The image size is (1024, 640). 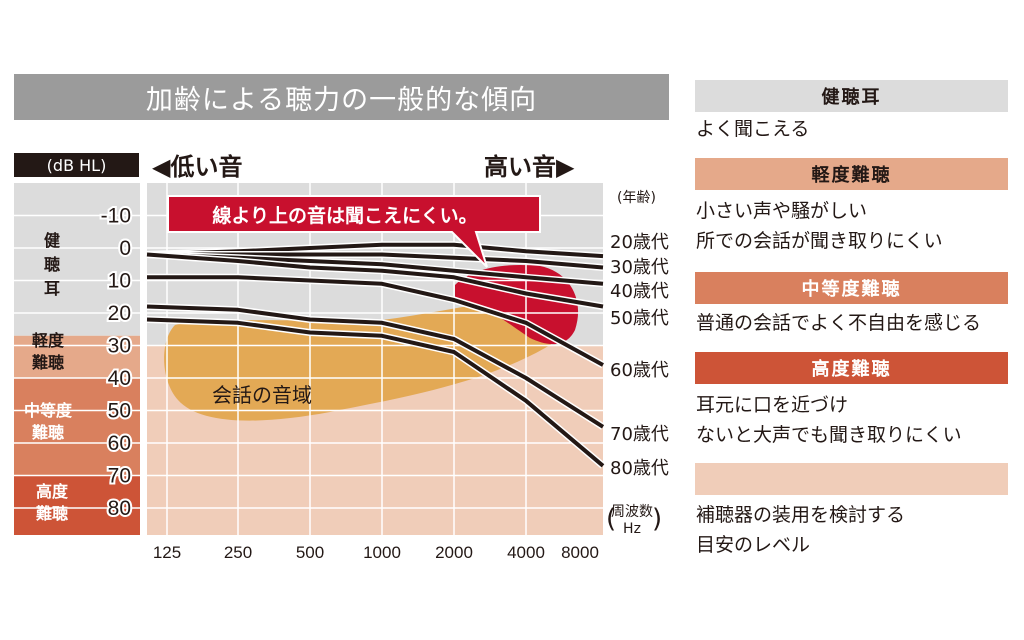 I want to click on x-axis-ticks: 125 250 500 1000 2000 4000 8000, so click(x=376, y=552).